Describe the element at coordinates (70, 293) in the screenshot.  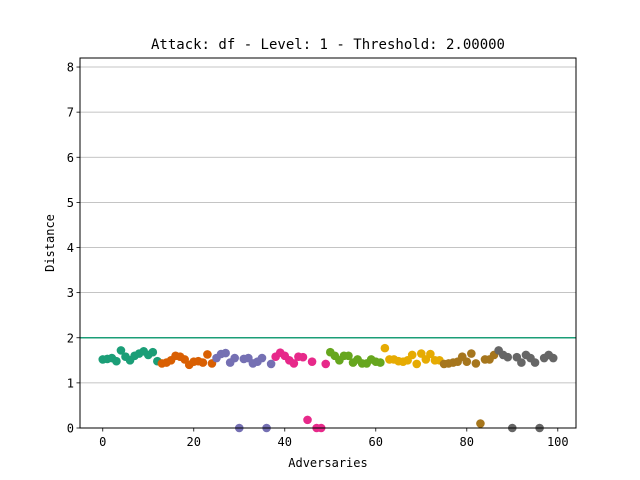
I see `y-tick-label: 3` at that location.